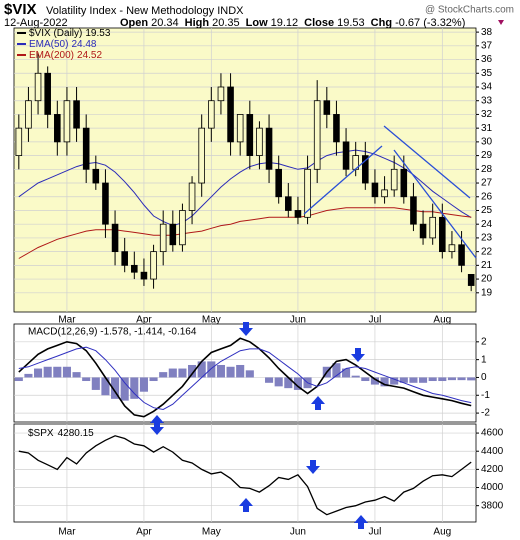 This screenshot has width=520, height=540. I want to click on y-tick-label: 22, so click(487, 251).